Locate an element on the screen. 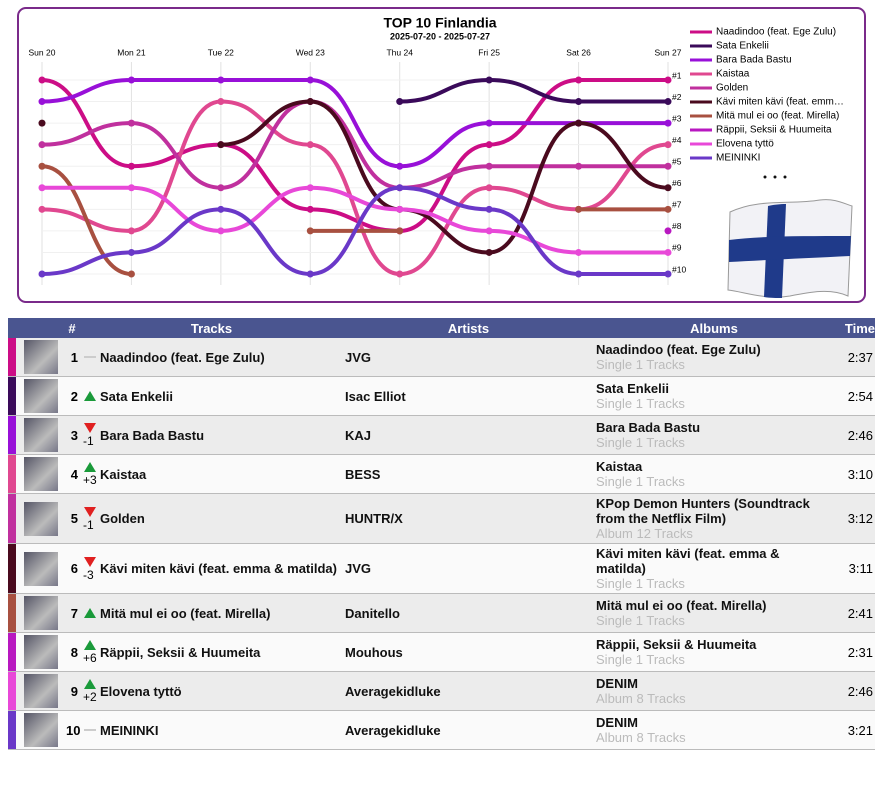  rank-change: +3 is located at coordinates (90, 480).